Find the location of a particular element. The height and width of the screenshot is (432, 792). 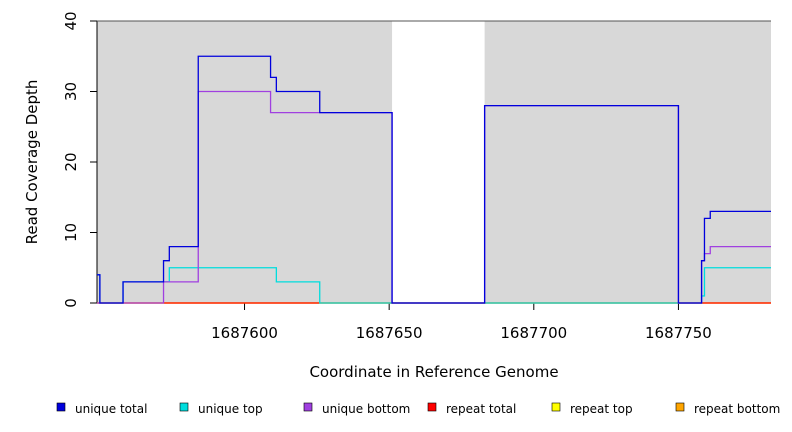

legend-label: repeat top is located at coordinates (601, 409).